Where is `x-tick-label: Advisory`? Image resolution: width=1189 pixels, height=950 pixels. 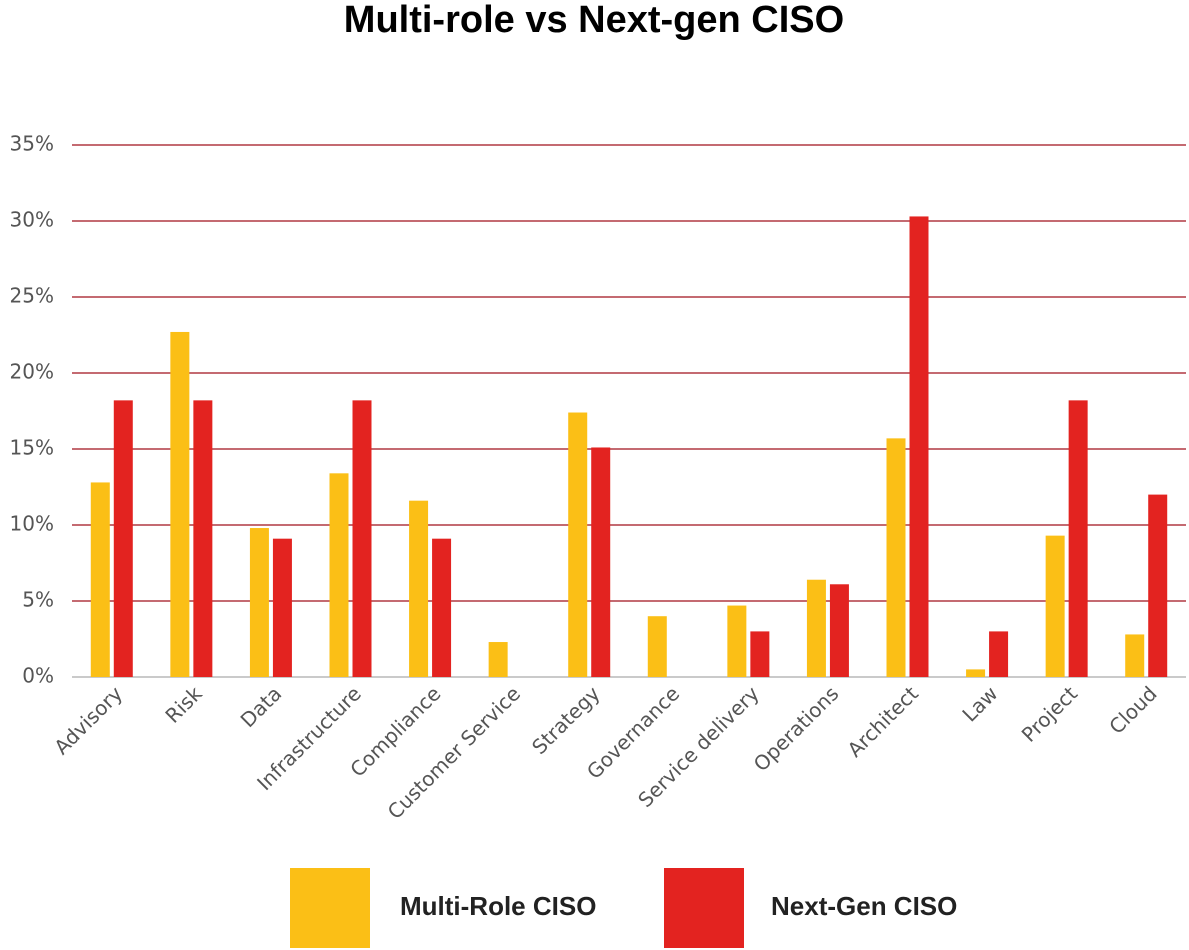 x-tick-label: Advisory is located at coordinates (88, 720).